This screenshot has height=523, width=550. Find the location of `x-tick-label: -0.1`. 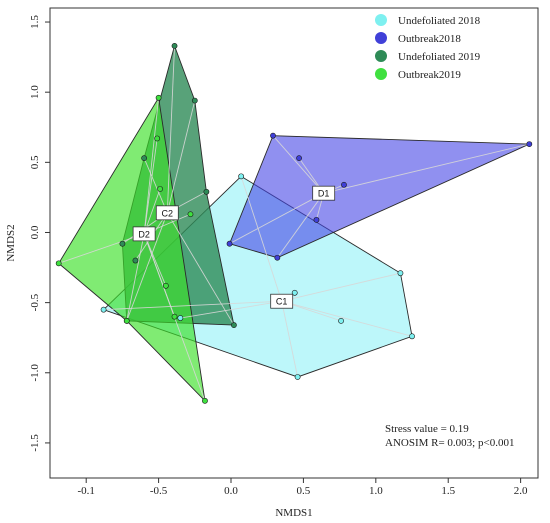

x-tick-label: -0.1 is located at coordinates (85, 491).